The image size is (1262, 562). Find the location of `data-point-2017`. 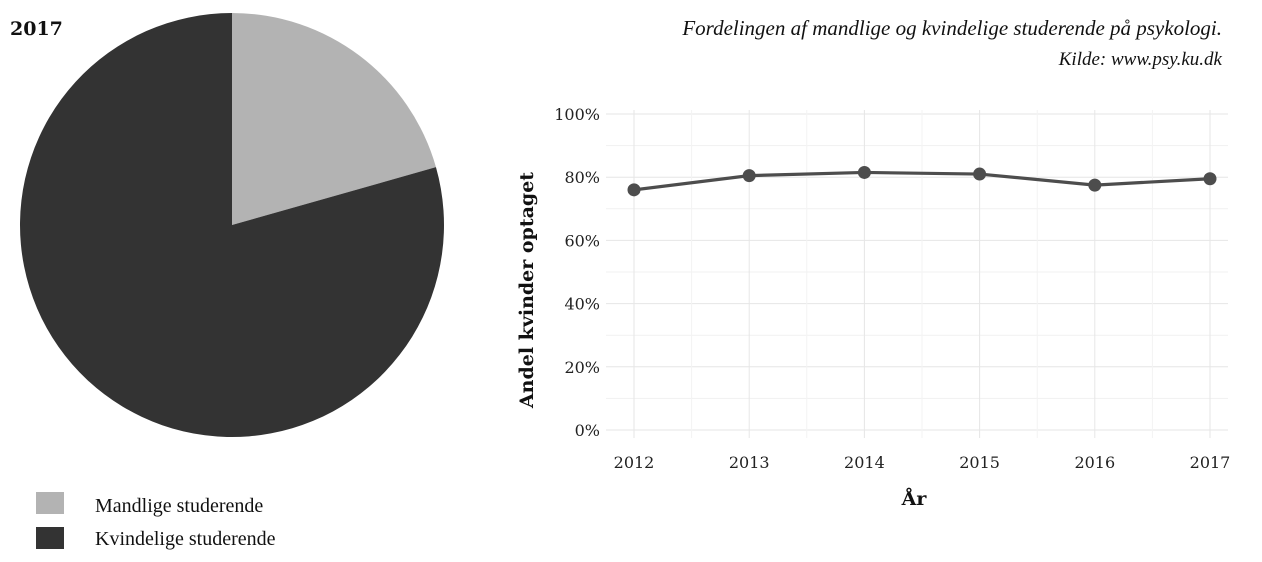

data-point-2017 is located at coordinates (1210, 179).